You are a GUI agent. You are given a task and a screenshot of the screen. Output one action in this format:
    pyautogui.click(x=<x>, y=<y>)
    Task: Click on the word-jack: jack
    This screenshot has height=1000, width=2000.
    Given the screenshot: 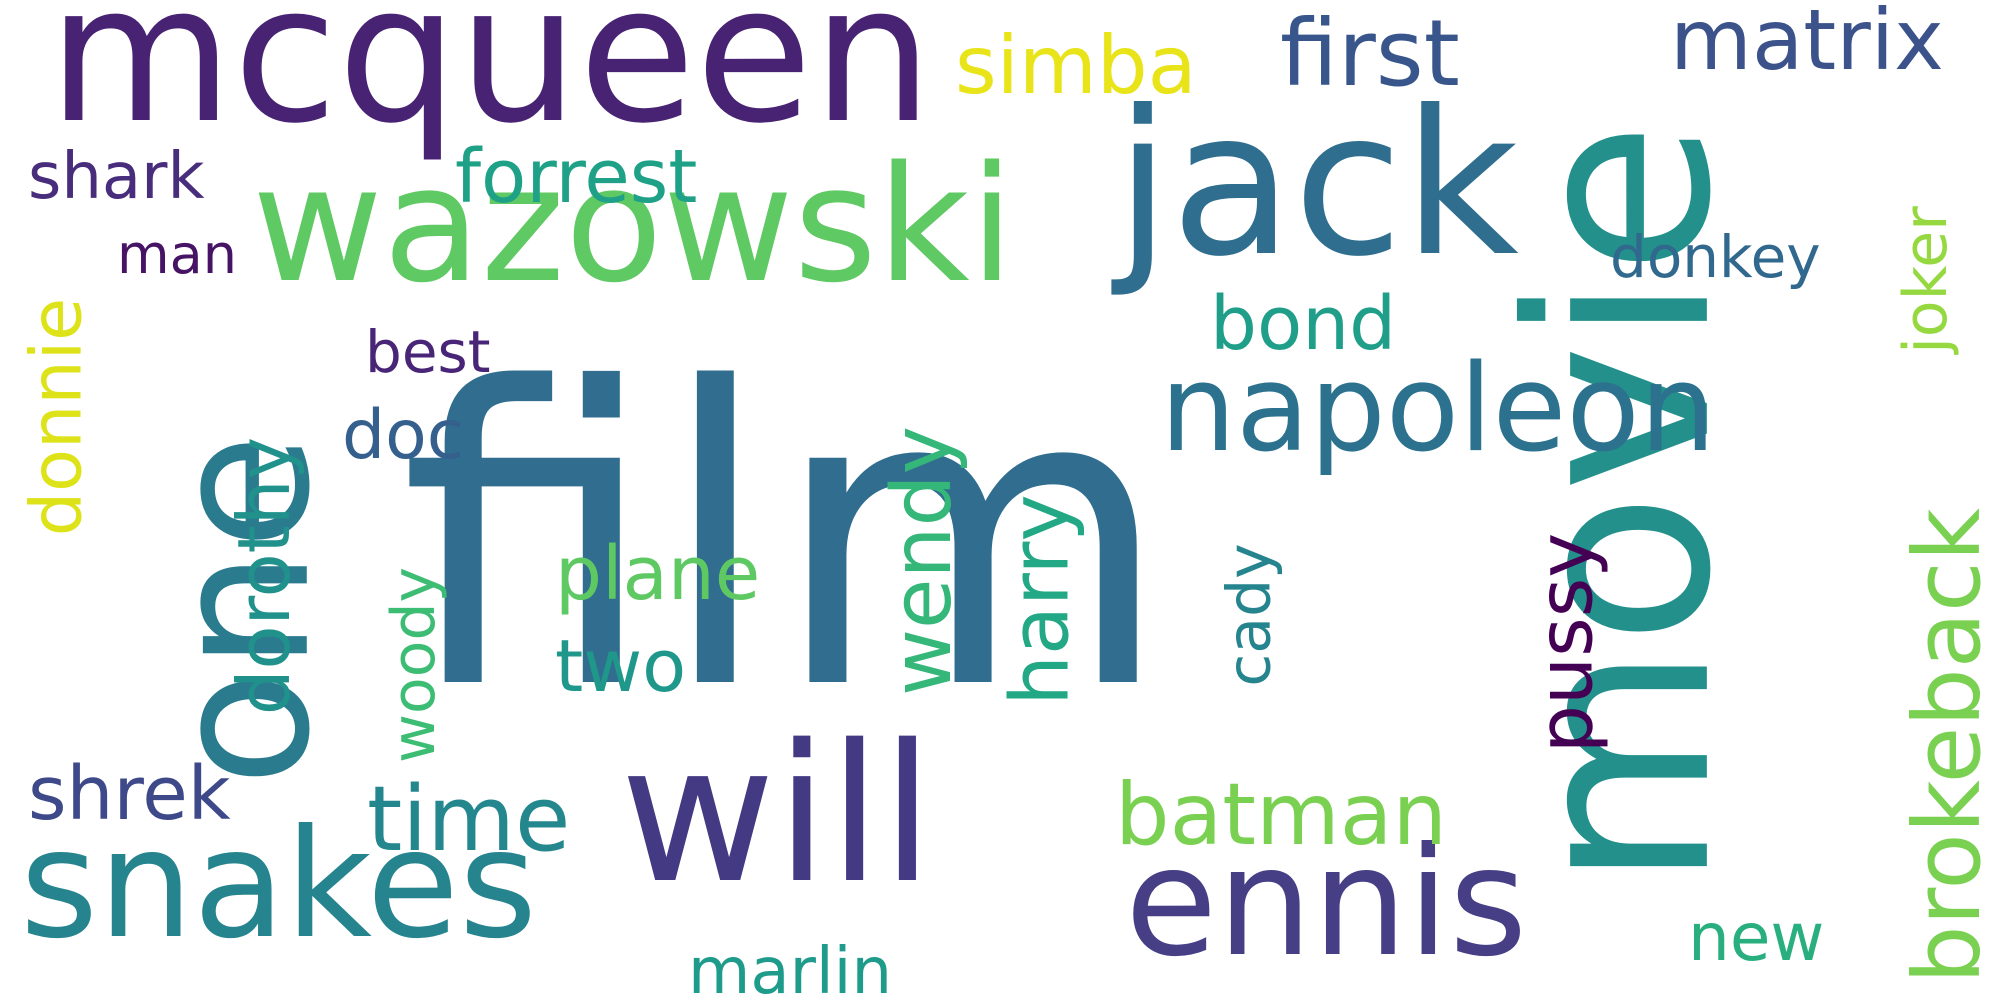 What is the action you would take?
    pyautogui.click(x=1317, y=184)
    